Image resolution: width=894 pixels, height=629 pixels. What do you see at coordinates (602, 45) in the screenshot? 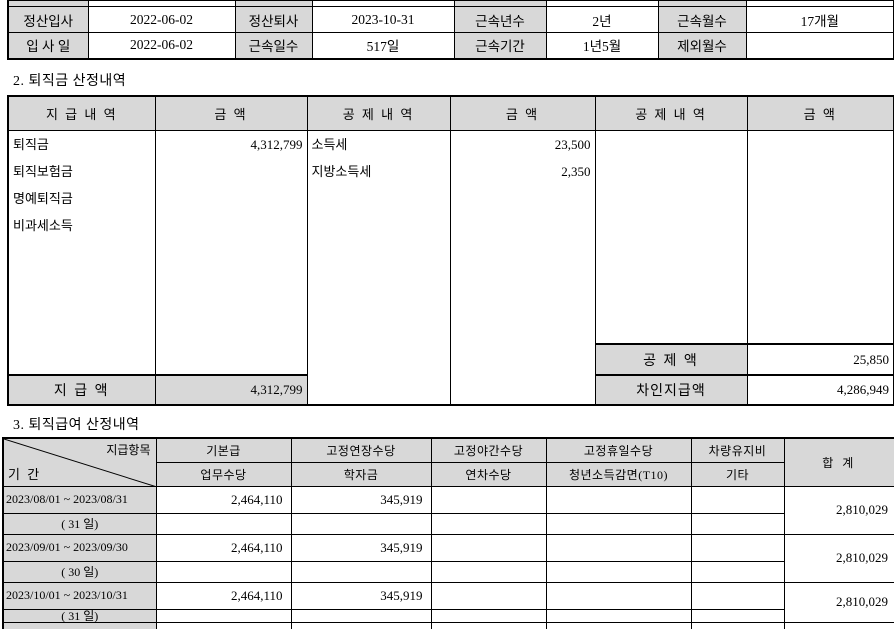
I see `value-service-period: 1년5월` at bounding box center [602, 45].